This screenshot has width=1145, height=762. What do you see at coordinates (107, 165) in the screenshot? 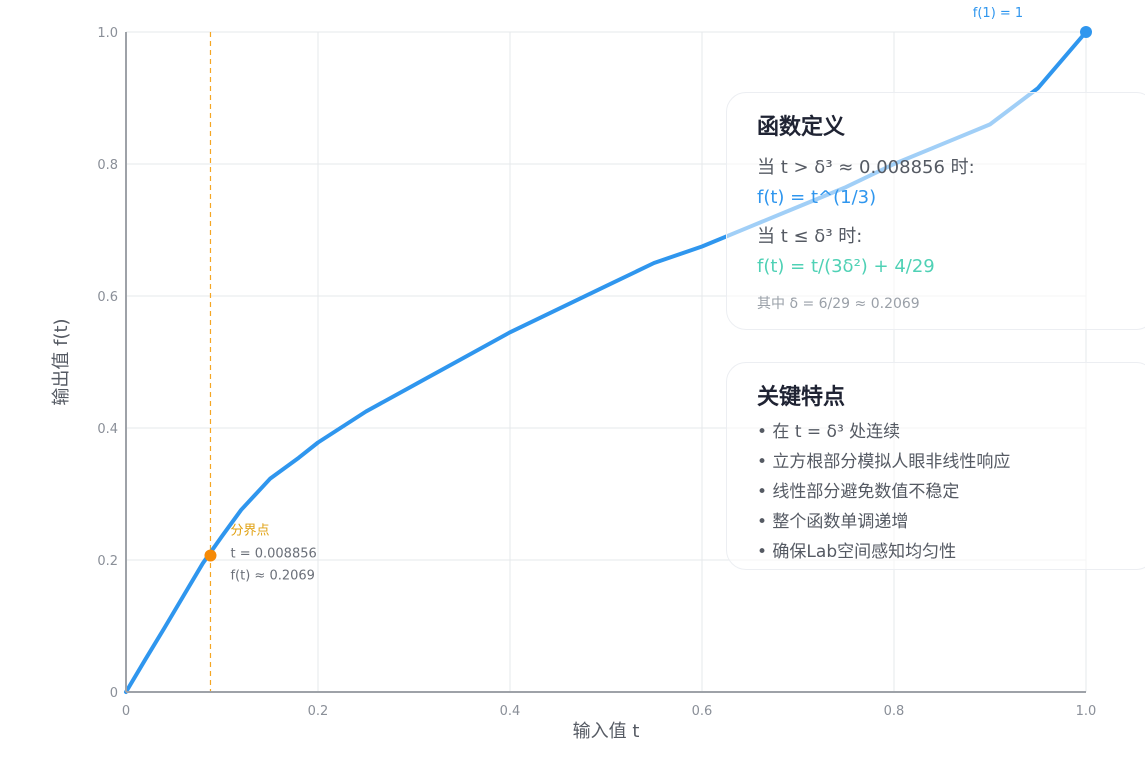
I see `y-tick-label: 0.8` at bounding box center [107, 165].